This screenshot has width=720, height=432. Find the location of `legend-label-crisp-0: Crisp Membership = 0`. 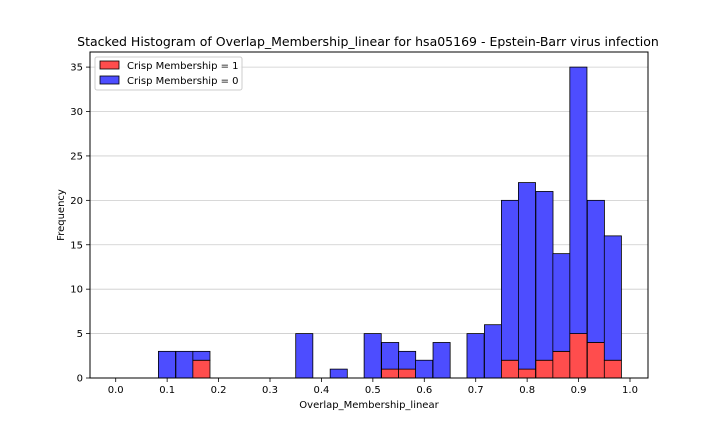

legend-label-crisp-0: Crisp Membership = 0 is located at coordinates (183, 81).